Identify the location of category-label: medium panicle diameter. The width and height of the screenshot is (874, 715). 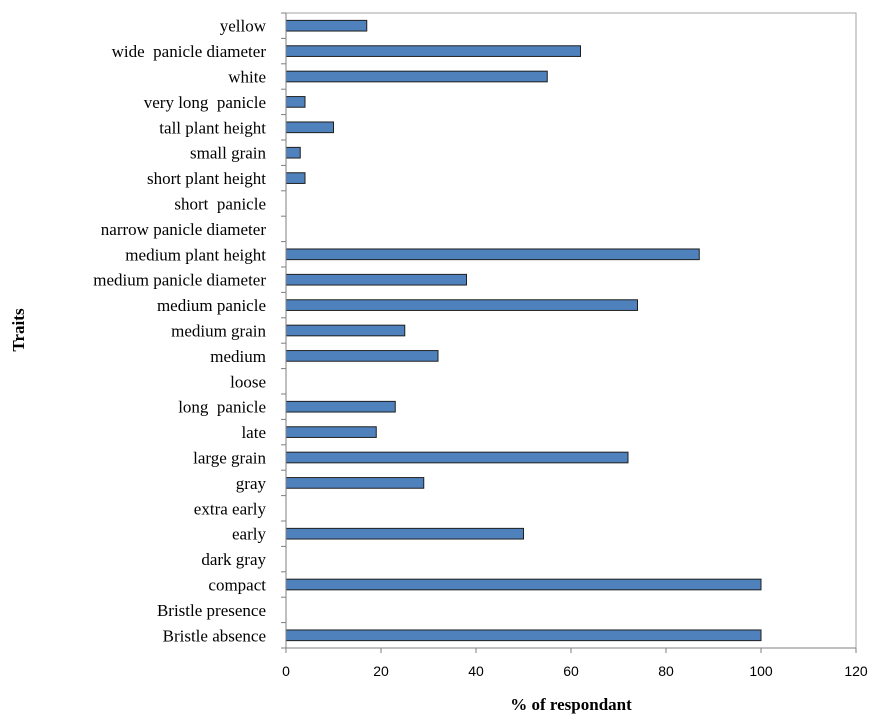
(179, 280).